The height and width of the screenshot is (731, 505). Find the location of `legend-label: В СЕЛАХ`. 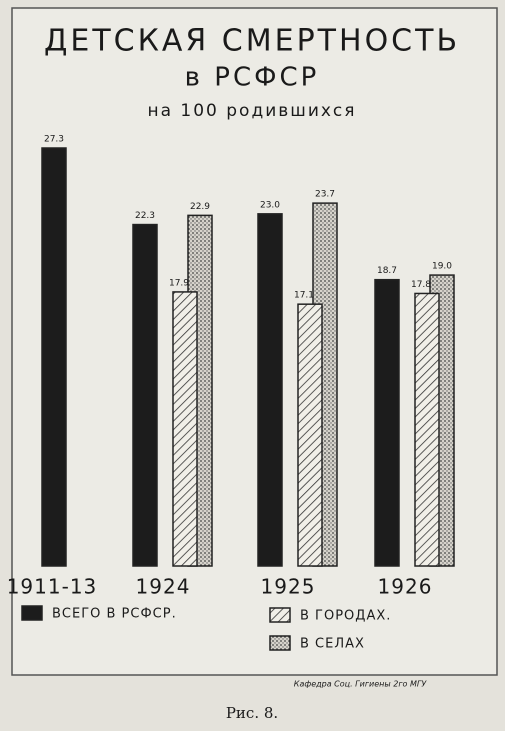

legend-label: В СЕЛАХ is located at coordinates (332, 644).